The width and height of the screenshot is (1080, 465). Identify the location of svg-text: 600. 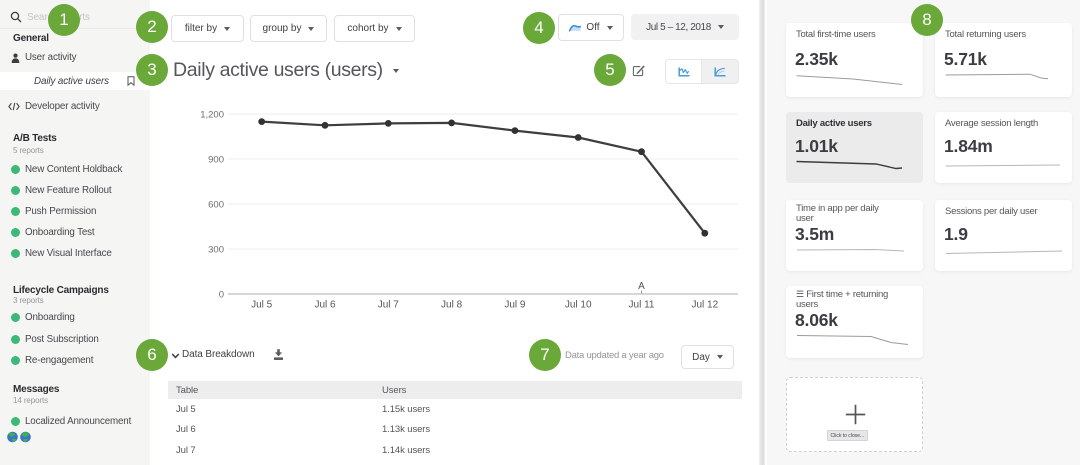
(216, 205).